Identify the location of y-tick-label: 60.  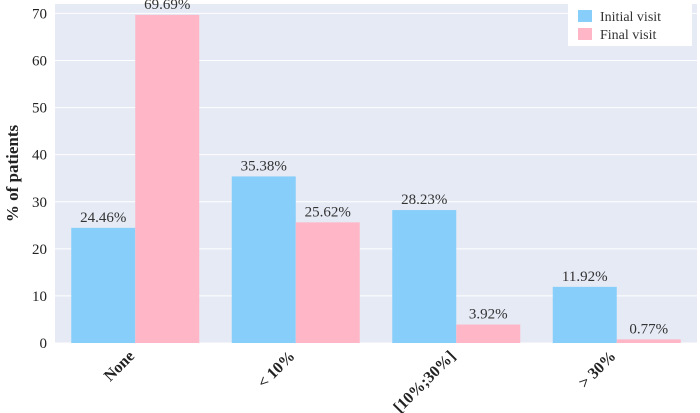
(39, 62).